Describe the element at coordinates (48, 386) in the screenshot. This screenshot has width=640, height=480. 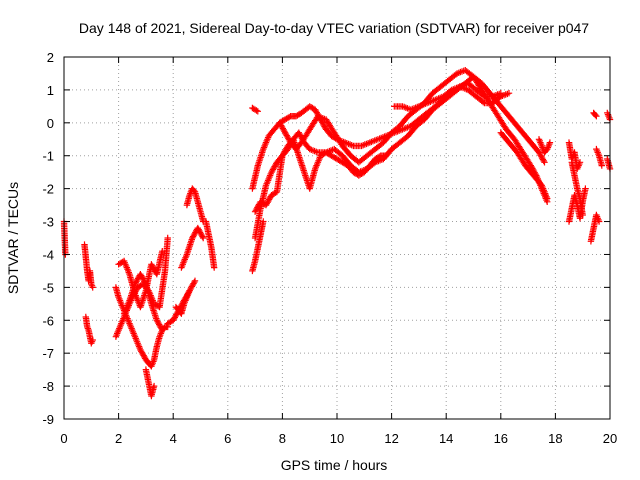
I see `y-tick-label: -8` at that location.